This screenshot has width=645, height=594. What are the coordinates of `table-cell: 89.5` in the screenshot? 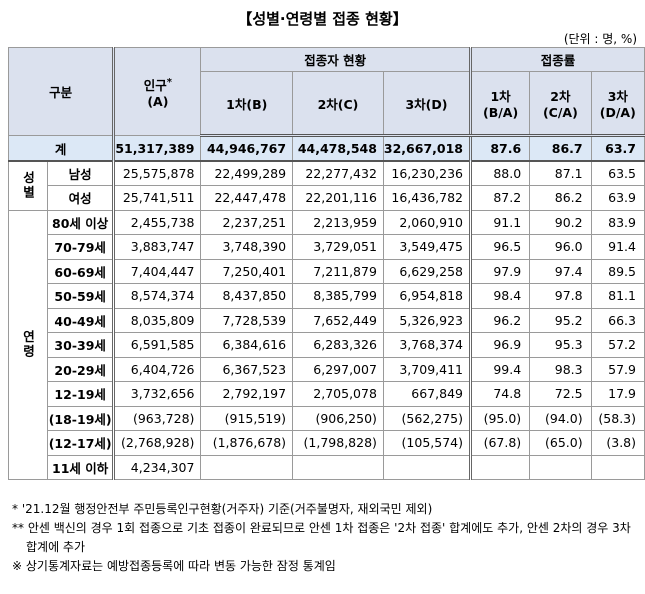 It's located at (617, 271).